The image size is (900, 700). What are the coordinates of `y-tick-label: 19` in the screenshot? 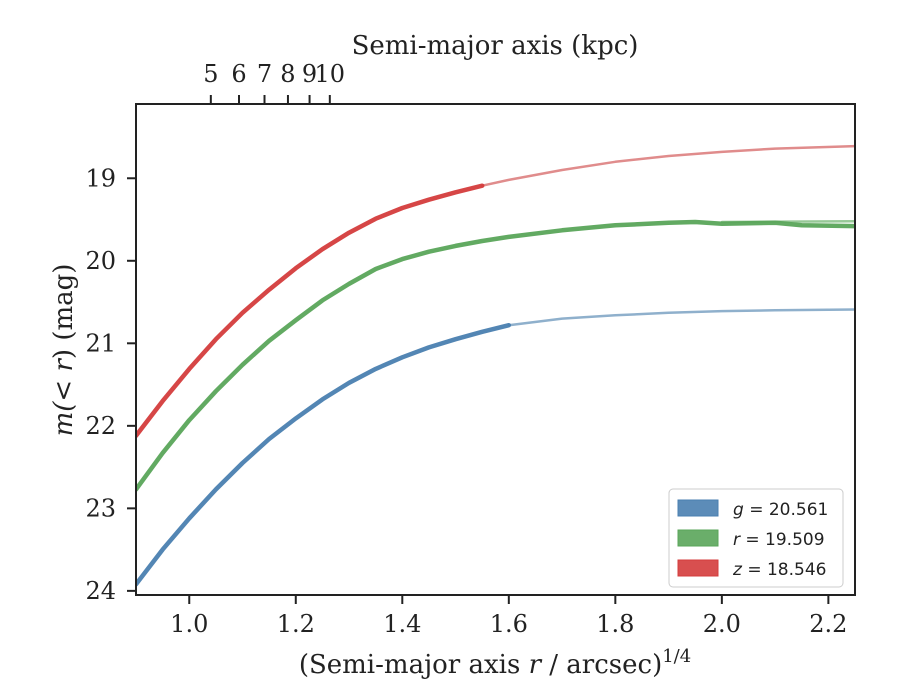 It's located at (100, 178).